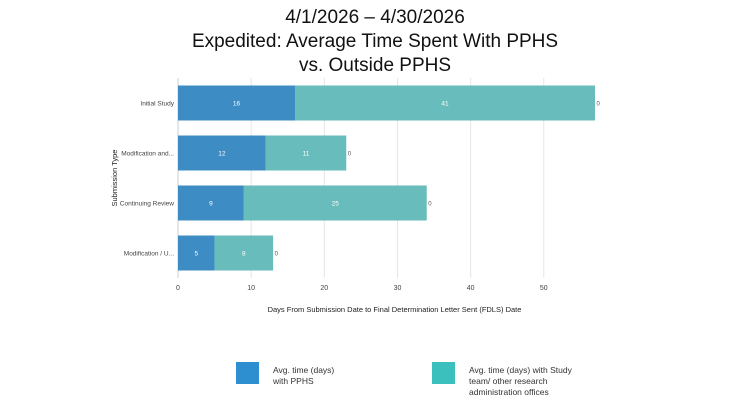 Image resolution: width=750 pixels, height=400 pixels. I want to click on x-tick-label-5: 50, so click(544, 288).